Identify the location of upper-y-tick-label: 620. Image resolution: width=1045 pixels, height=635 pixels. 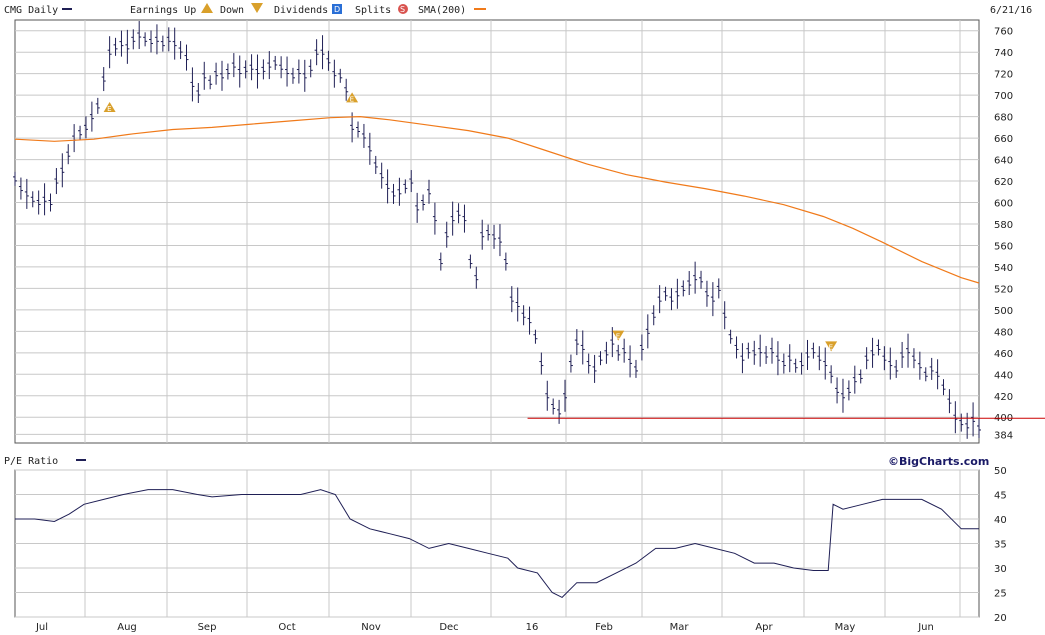
(1003, 182).